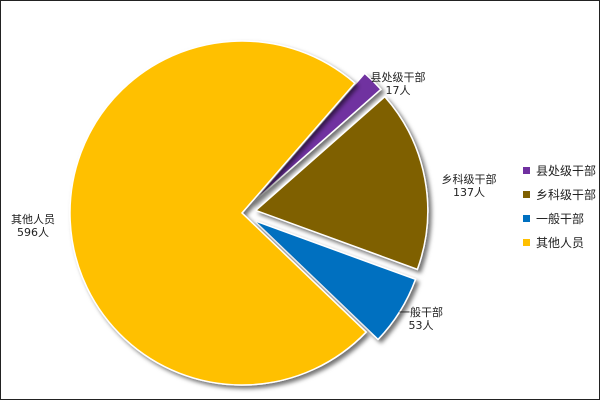 This screenshot has width=600, height=400. What do you see at coordinates (469, 192) in the screenshot?
I see `data-label-value: 137人` at bounding box center [469, 192].